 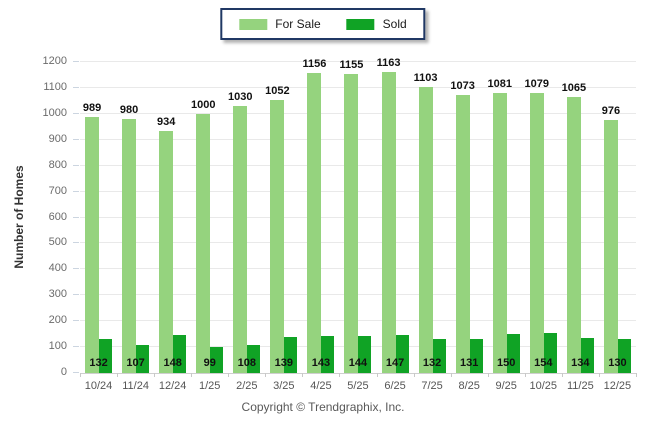 I want to click on for-sale-value-label: 1156, so click(x=314, y=64).